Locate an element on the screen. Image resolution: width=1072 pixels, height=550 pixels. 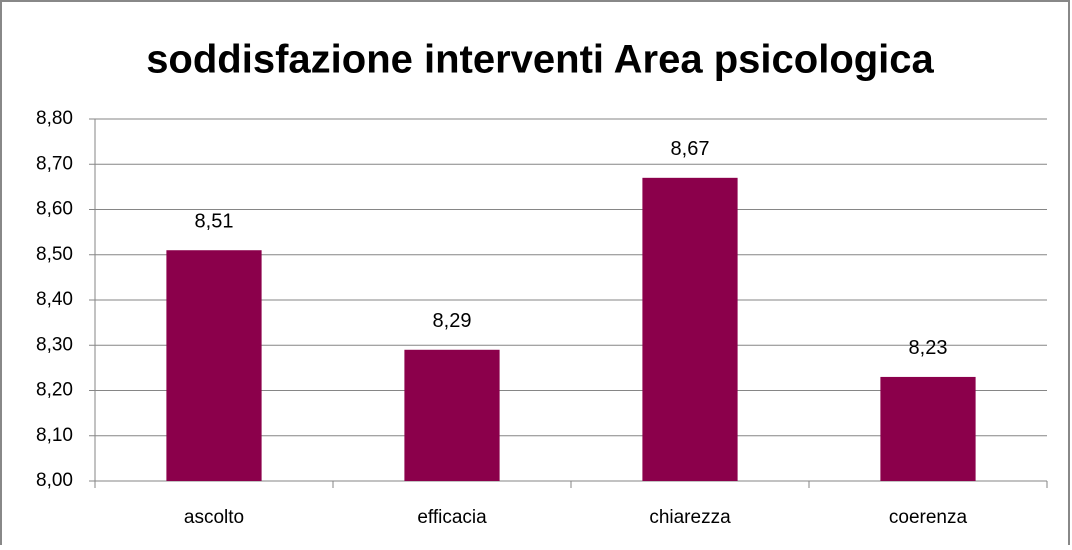
y-tick-label: 8,60 is located at coordinates (54, 209).